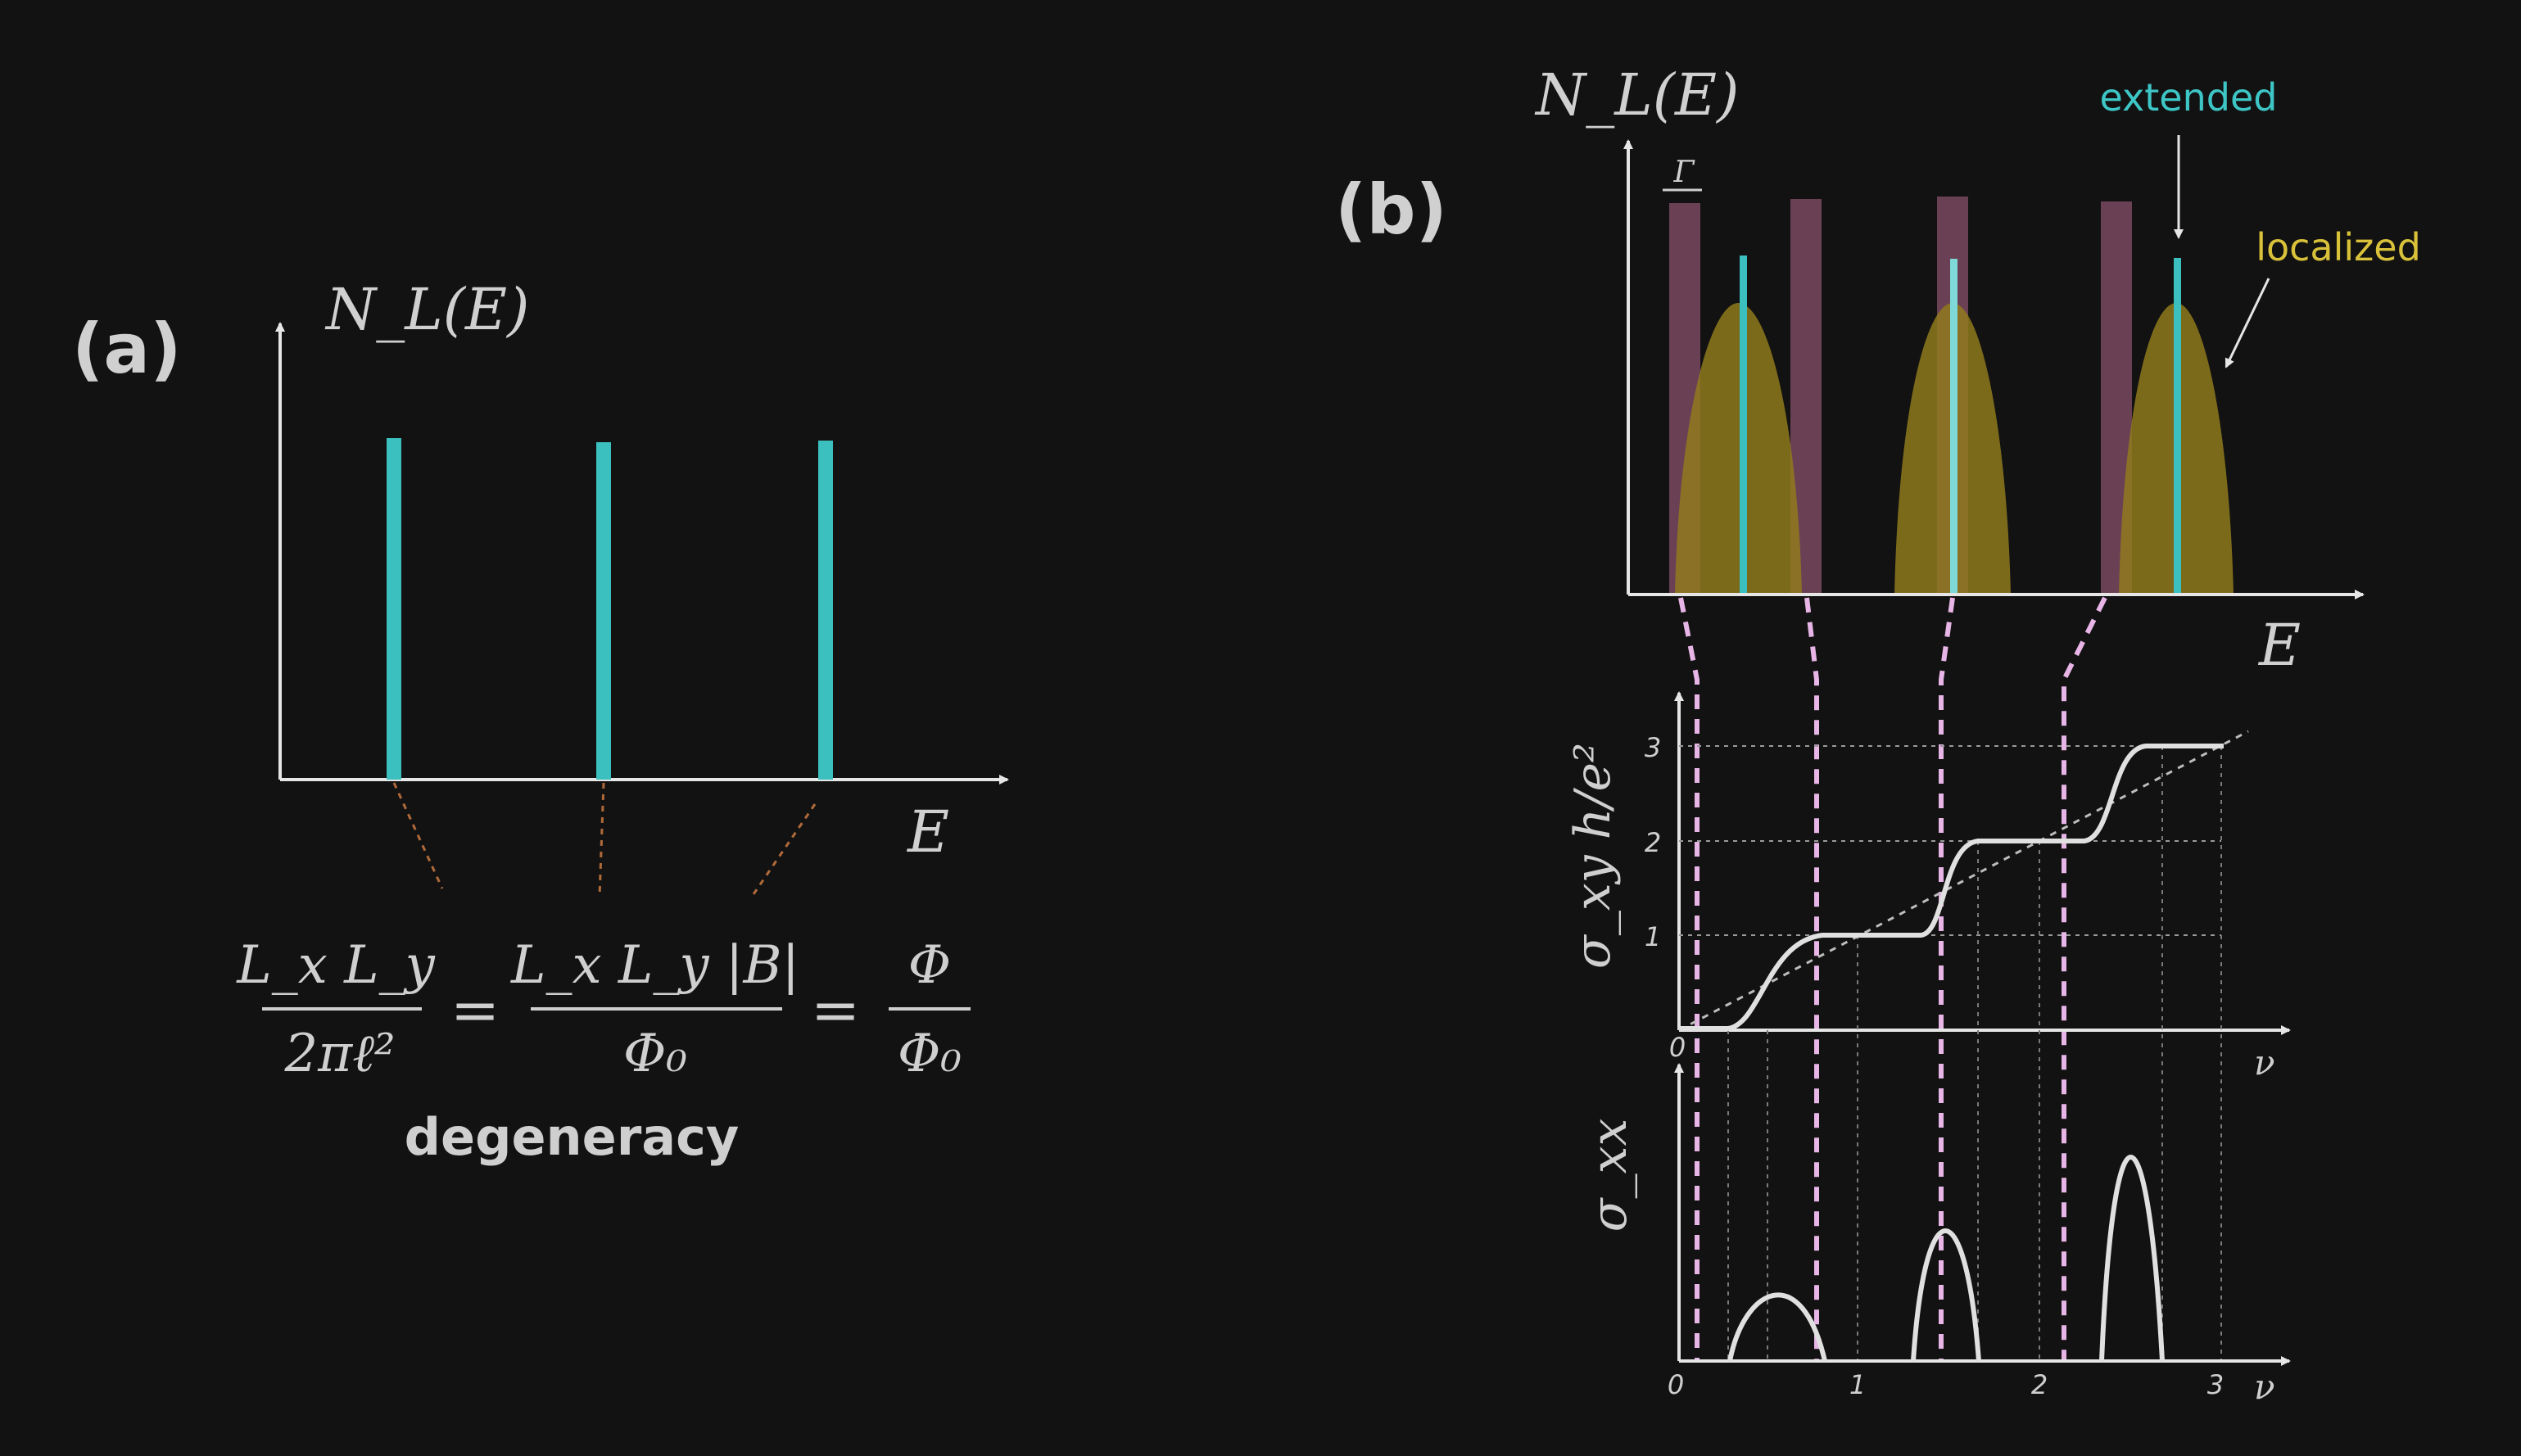 The image size is (2521, 1456). I want to click on nu-tick-1: 1, so click(1858, 1385).